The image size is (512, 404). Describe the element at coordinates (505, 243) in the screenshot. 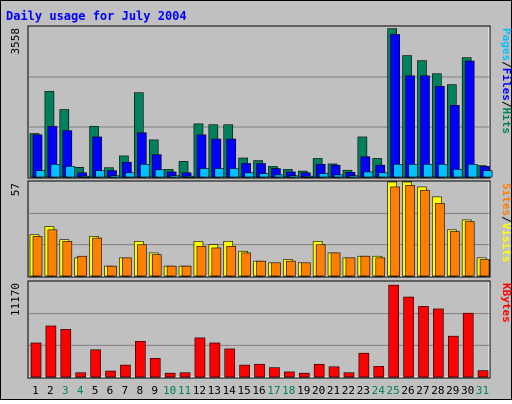

I see `legend-entry: Visits` at that location.